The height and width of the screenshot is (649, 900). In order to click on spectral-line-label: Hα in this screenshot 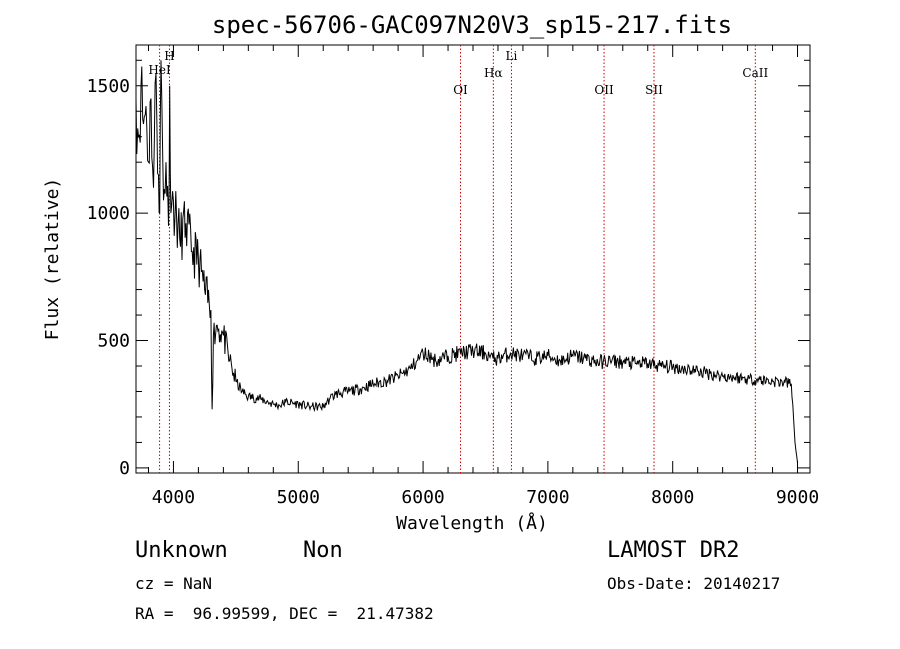, I will do `click(493, 73)`.